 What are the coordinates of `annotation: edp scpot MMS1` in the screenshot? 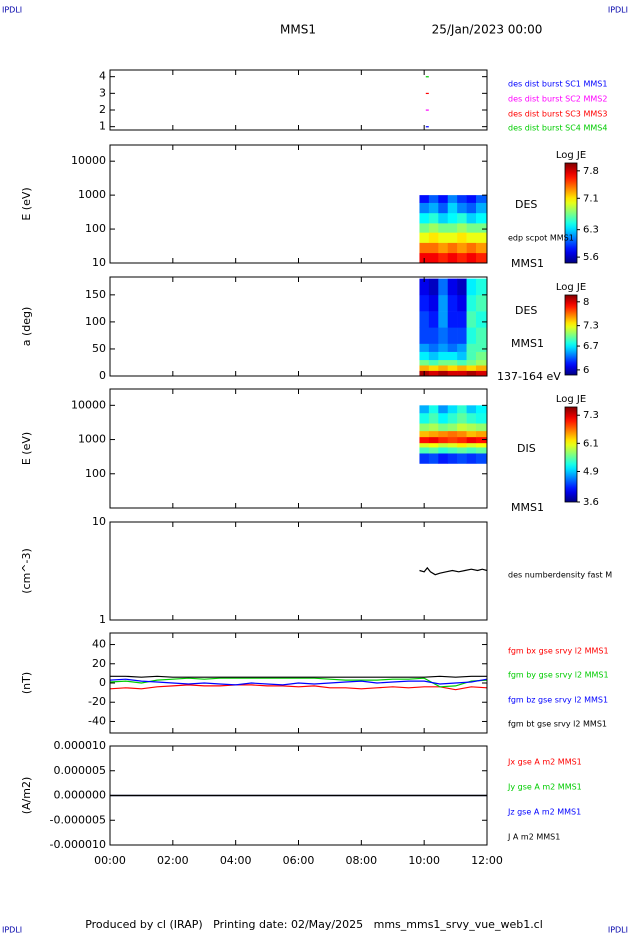 It's located at (541, 238).